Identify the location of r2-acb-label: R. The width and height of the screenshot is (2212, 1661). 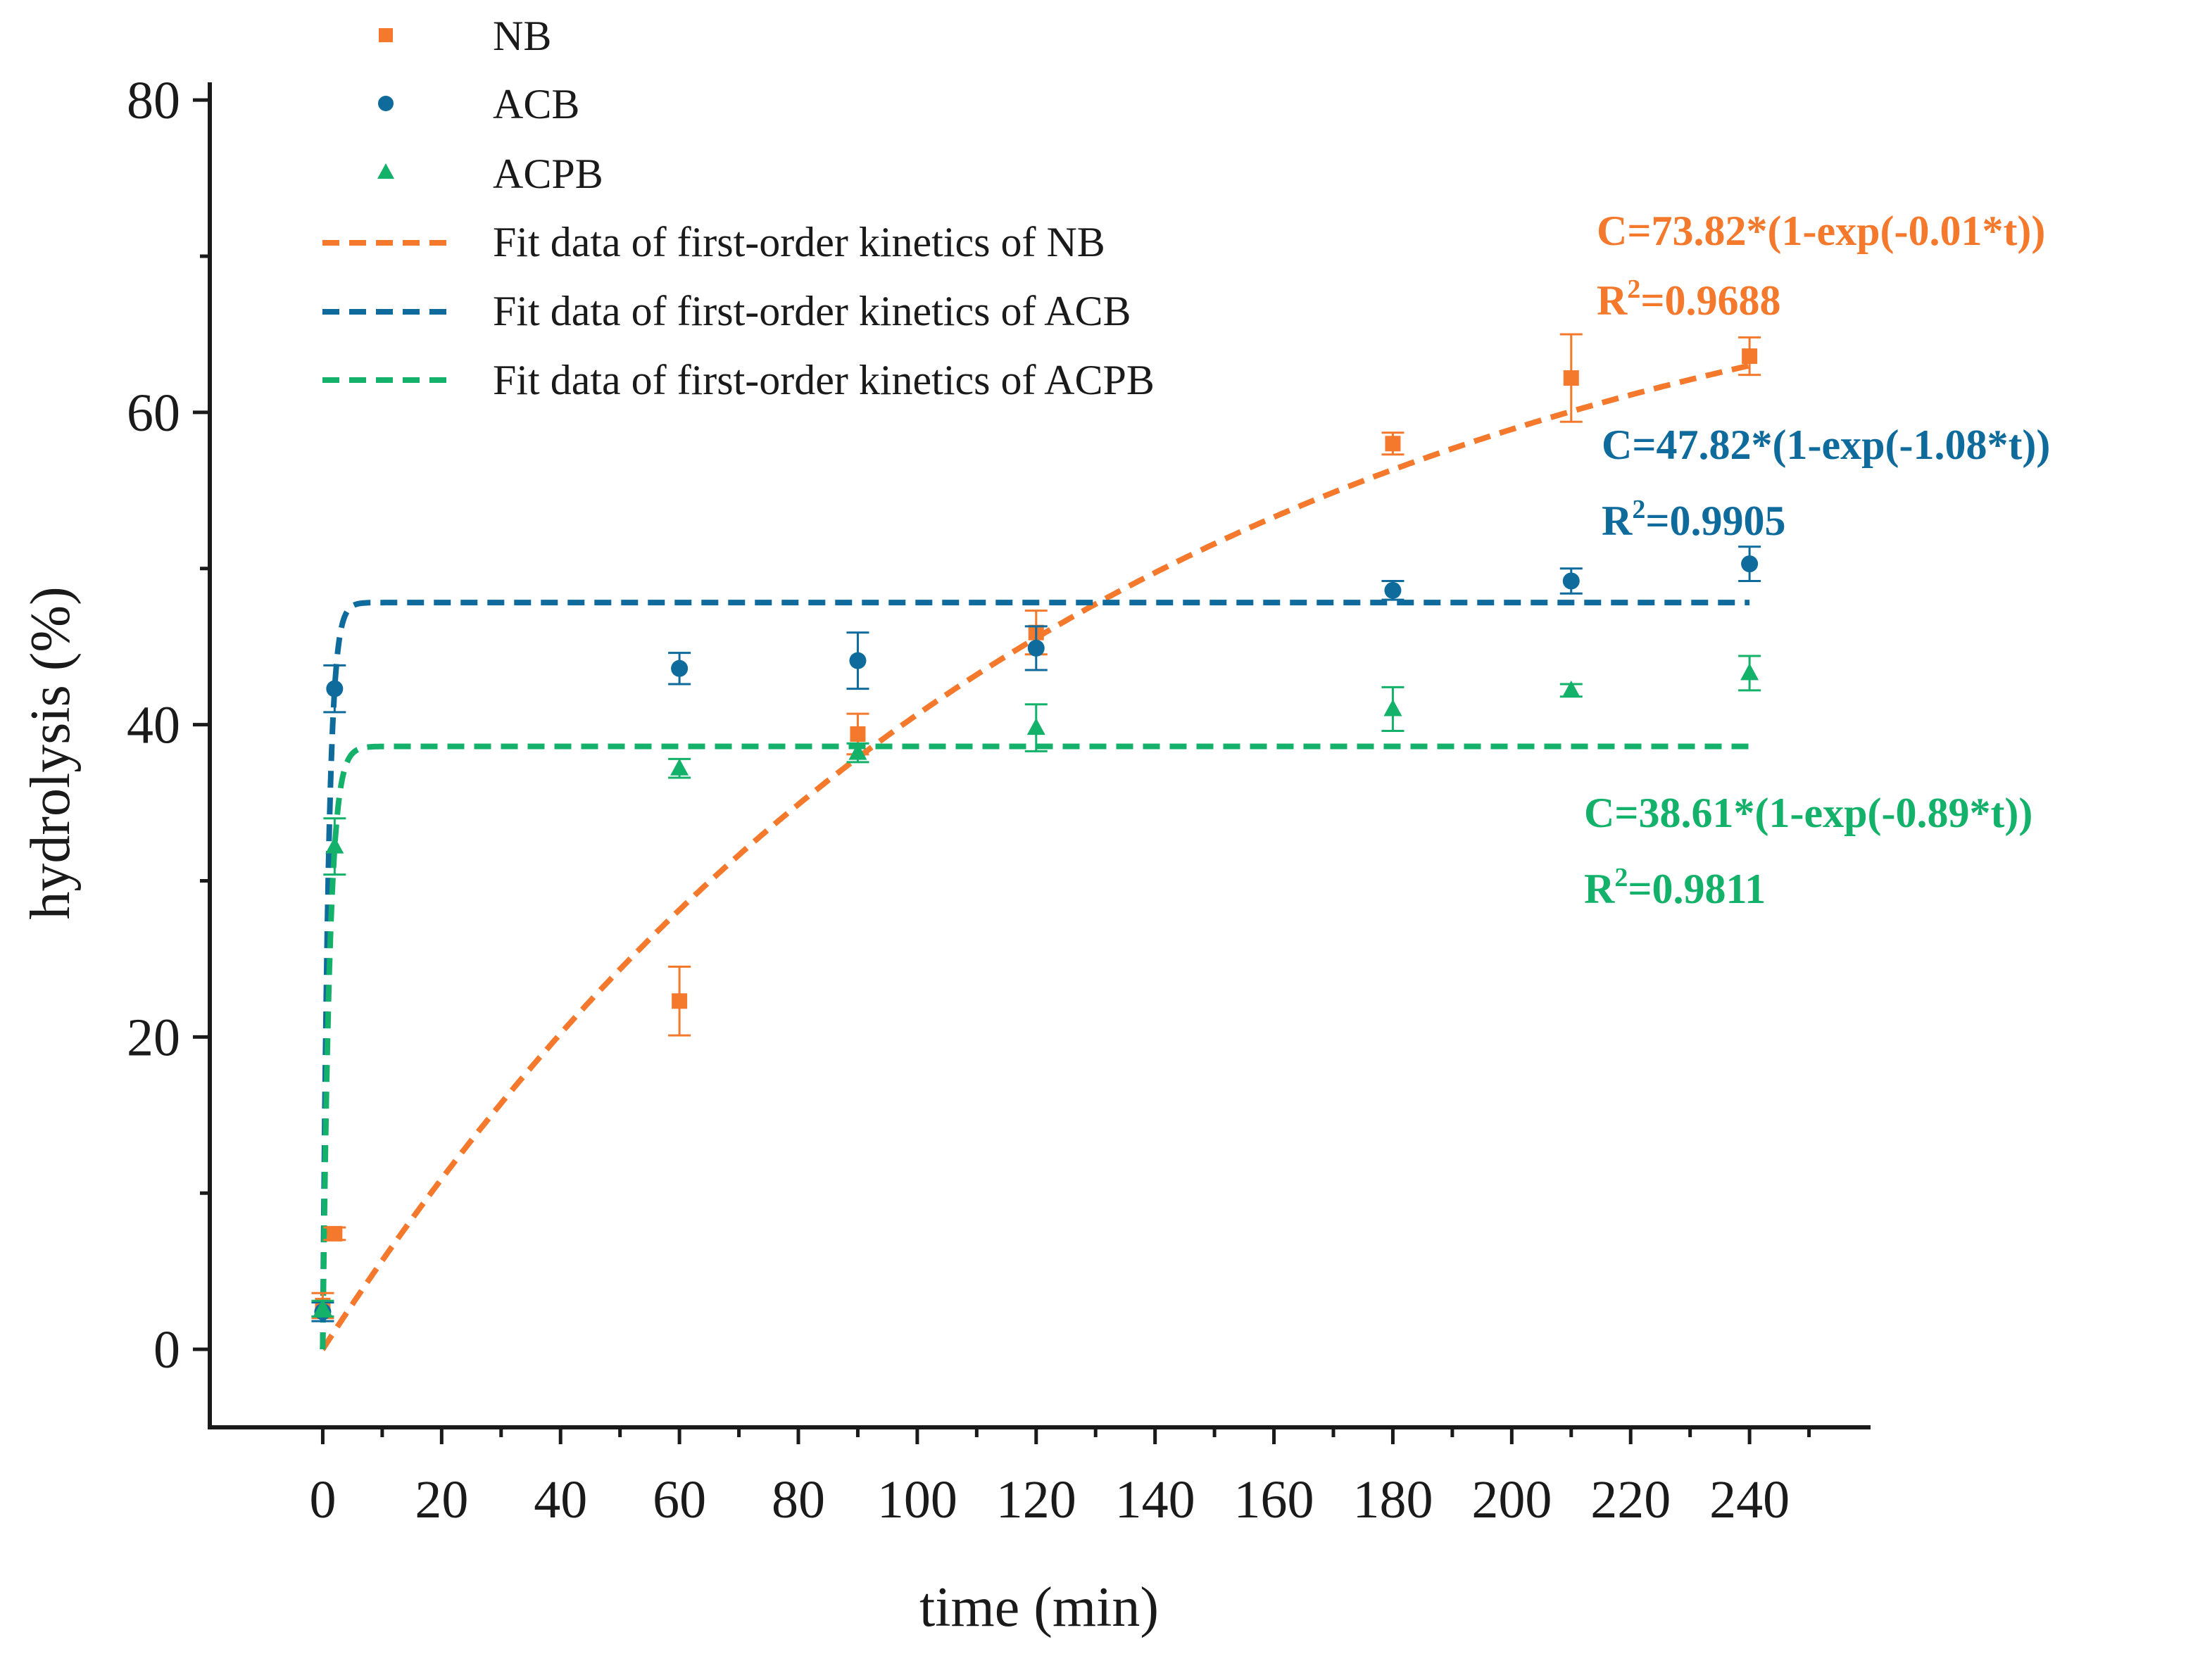
(1617, 521).